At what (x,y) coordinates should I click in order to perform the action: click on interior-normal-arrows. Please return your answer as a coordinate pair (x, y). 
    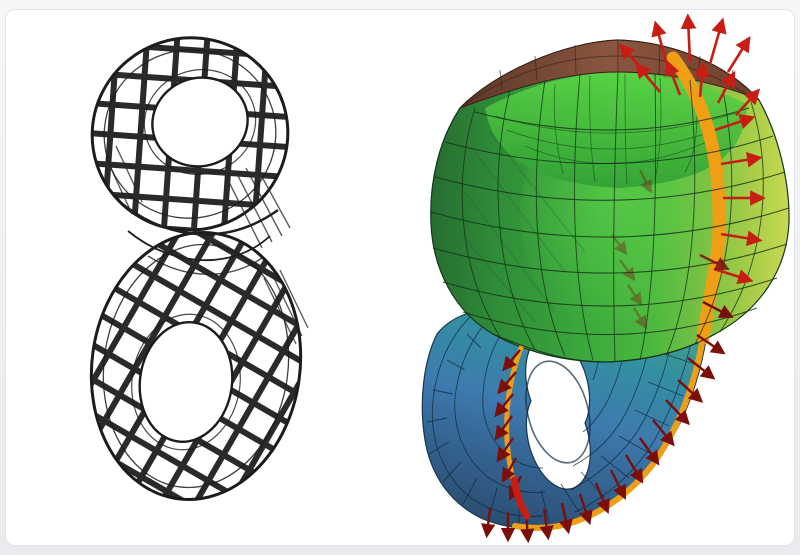
    Looking at the image, I should click on (631, 249).